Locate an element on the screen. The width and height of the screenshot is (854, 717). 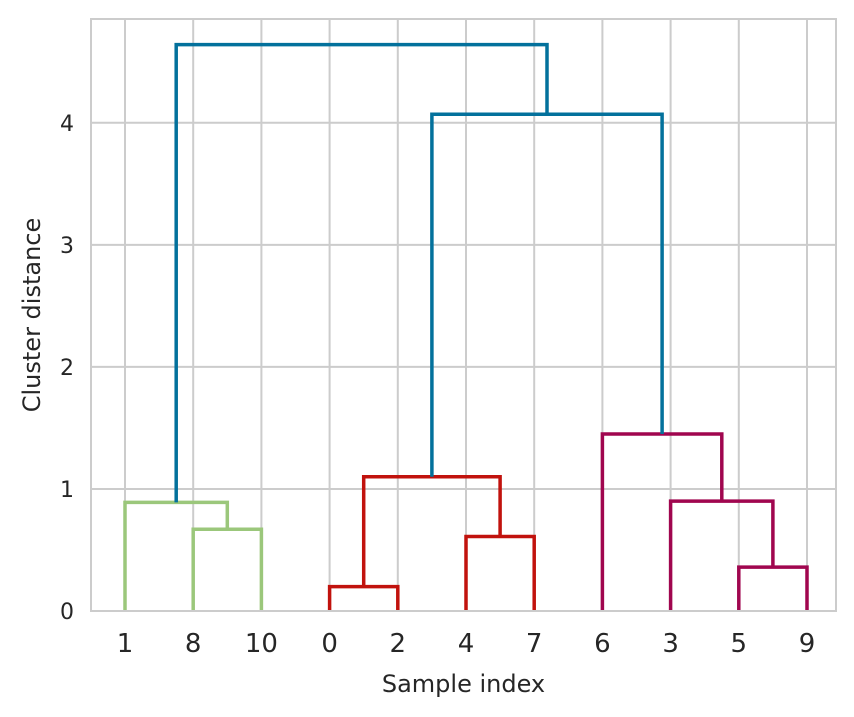
x-tick-label: 9 is located at coordinates (807, 644).